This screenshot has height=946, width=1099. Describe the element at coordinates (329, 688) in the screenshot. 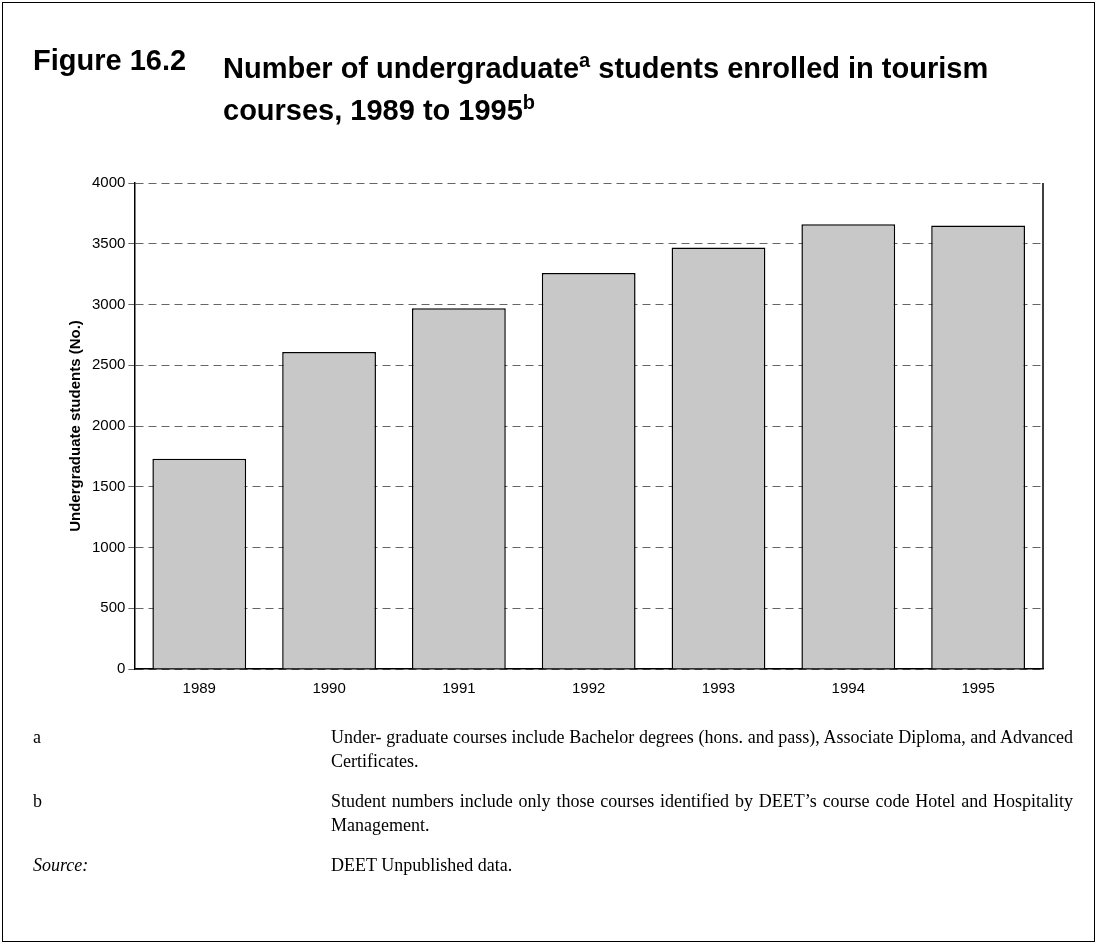

I see `x-tick-label: 1990` at that location.